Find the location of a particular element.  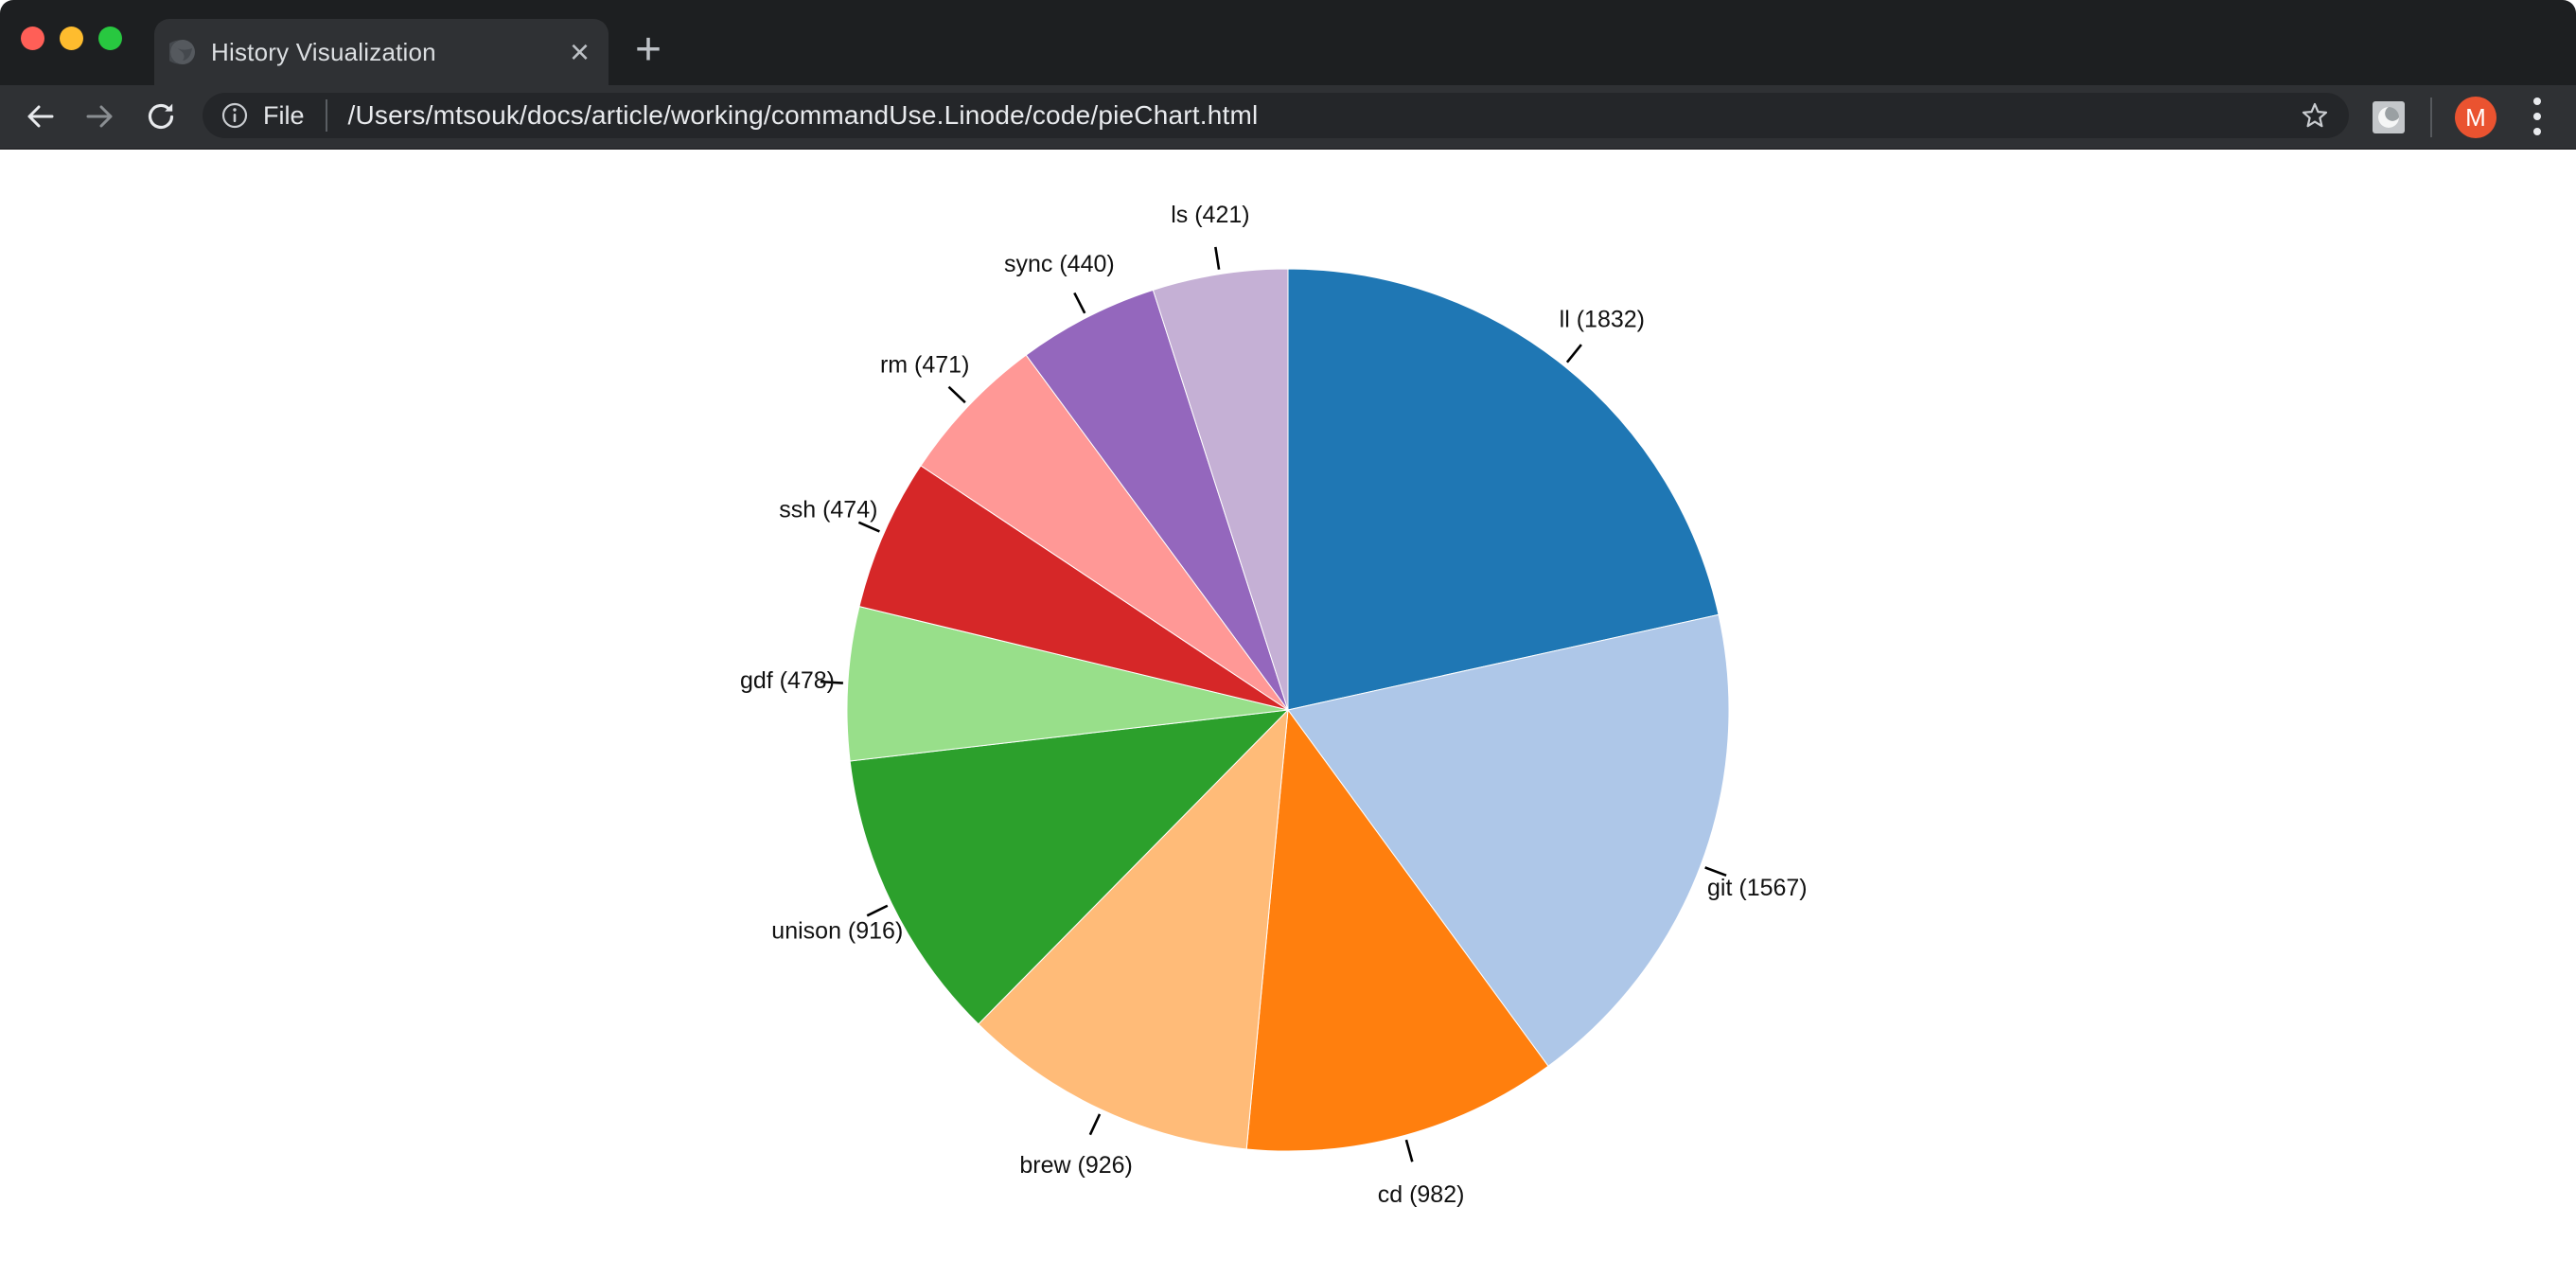

window-controls is located at coordinates (71, 38).